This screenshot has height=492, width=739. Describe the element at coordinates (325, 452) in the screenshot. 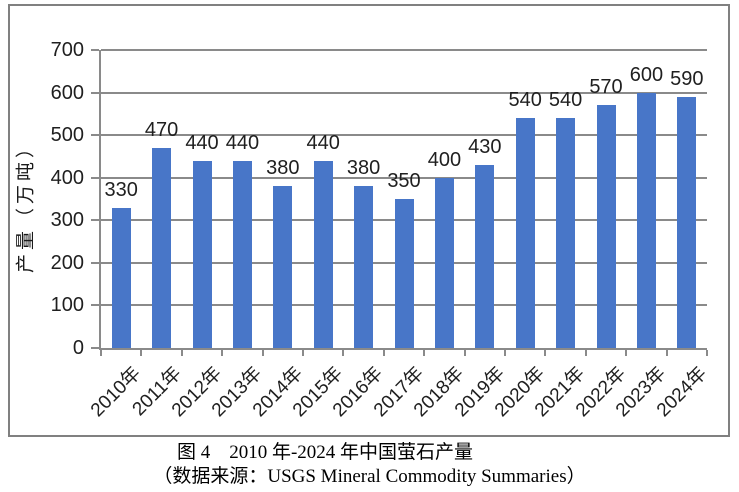

I see `figure-caption: 图 4 2010 年-2024 年中国萤石产量` at that location.